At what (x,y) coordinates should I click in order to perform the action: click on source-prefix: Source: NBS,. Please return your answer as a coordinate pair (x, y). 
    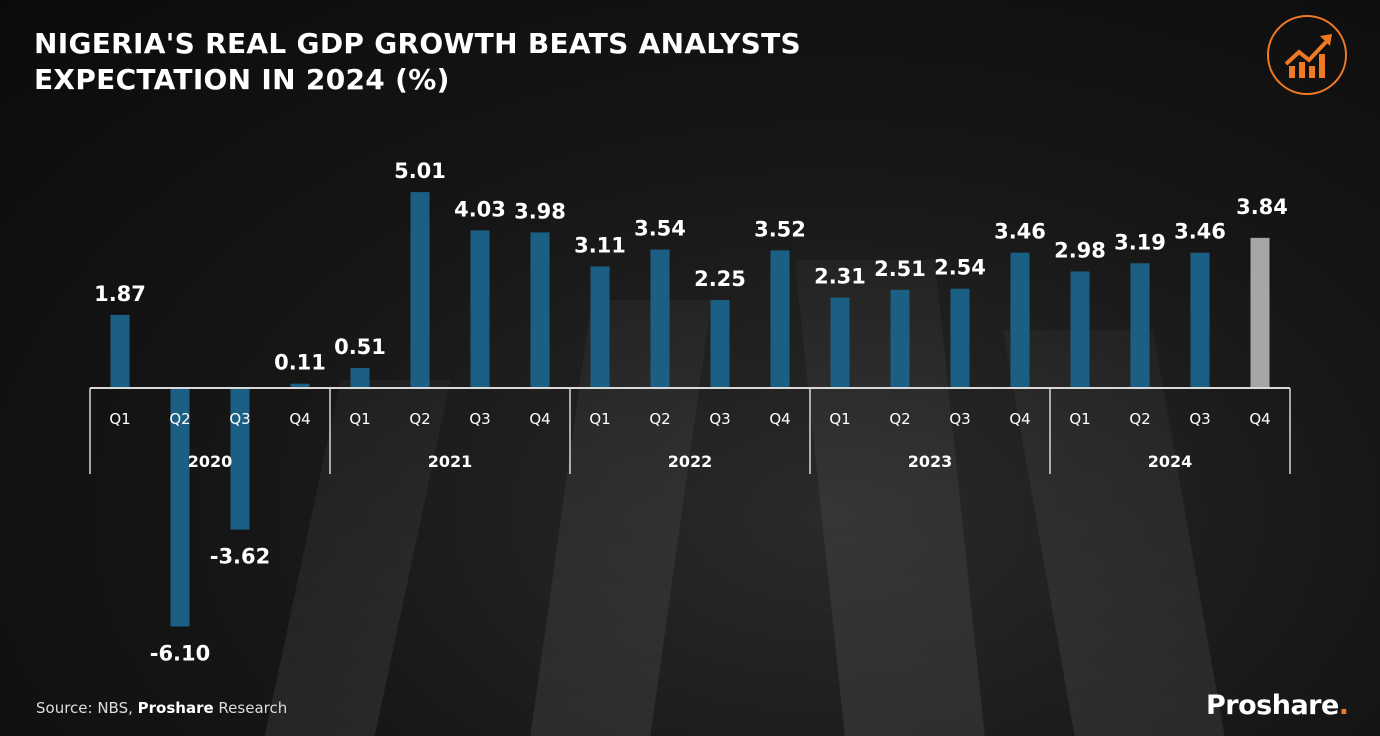
    Looking at the image, I should click on (87, 708).